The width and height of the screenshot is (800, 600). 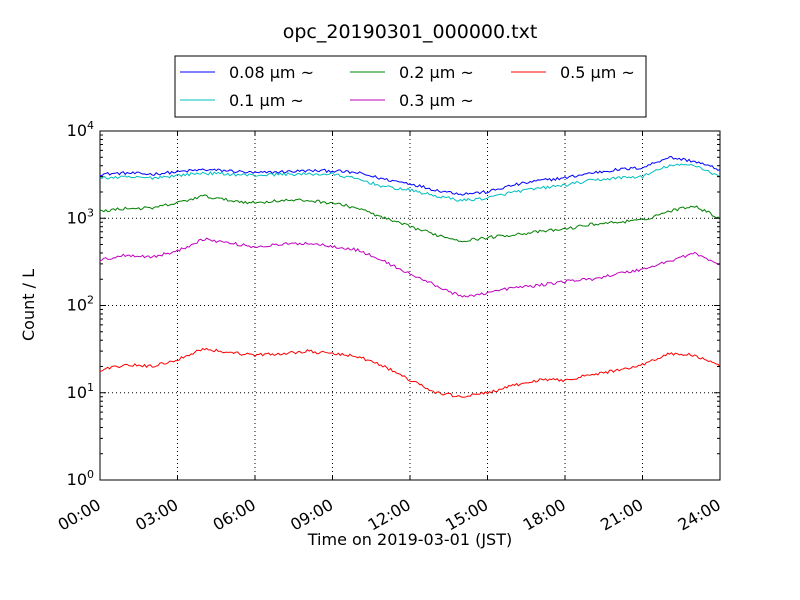 What do you see at coordinates (28, 305) in the screenshot?
I see `y-axis-label: Count / L` at bounding box center [28, 305].